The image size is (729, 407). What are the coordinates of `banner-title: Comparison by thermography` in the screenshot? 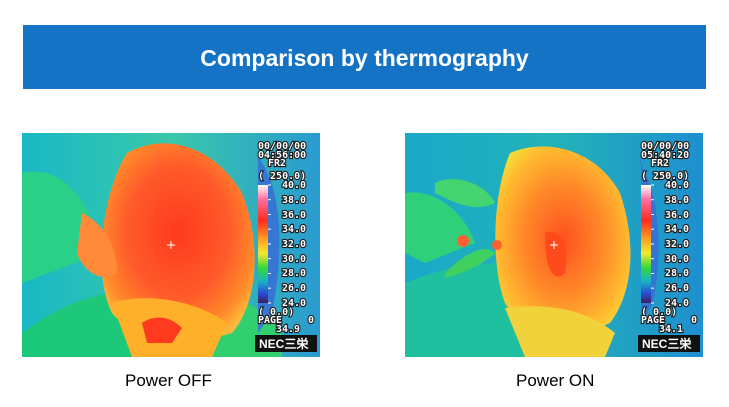 It's located at (364, 57).